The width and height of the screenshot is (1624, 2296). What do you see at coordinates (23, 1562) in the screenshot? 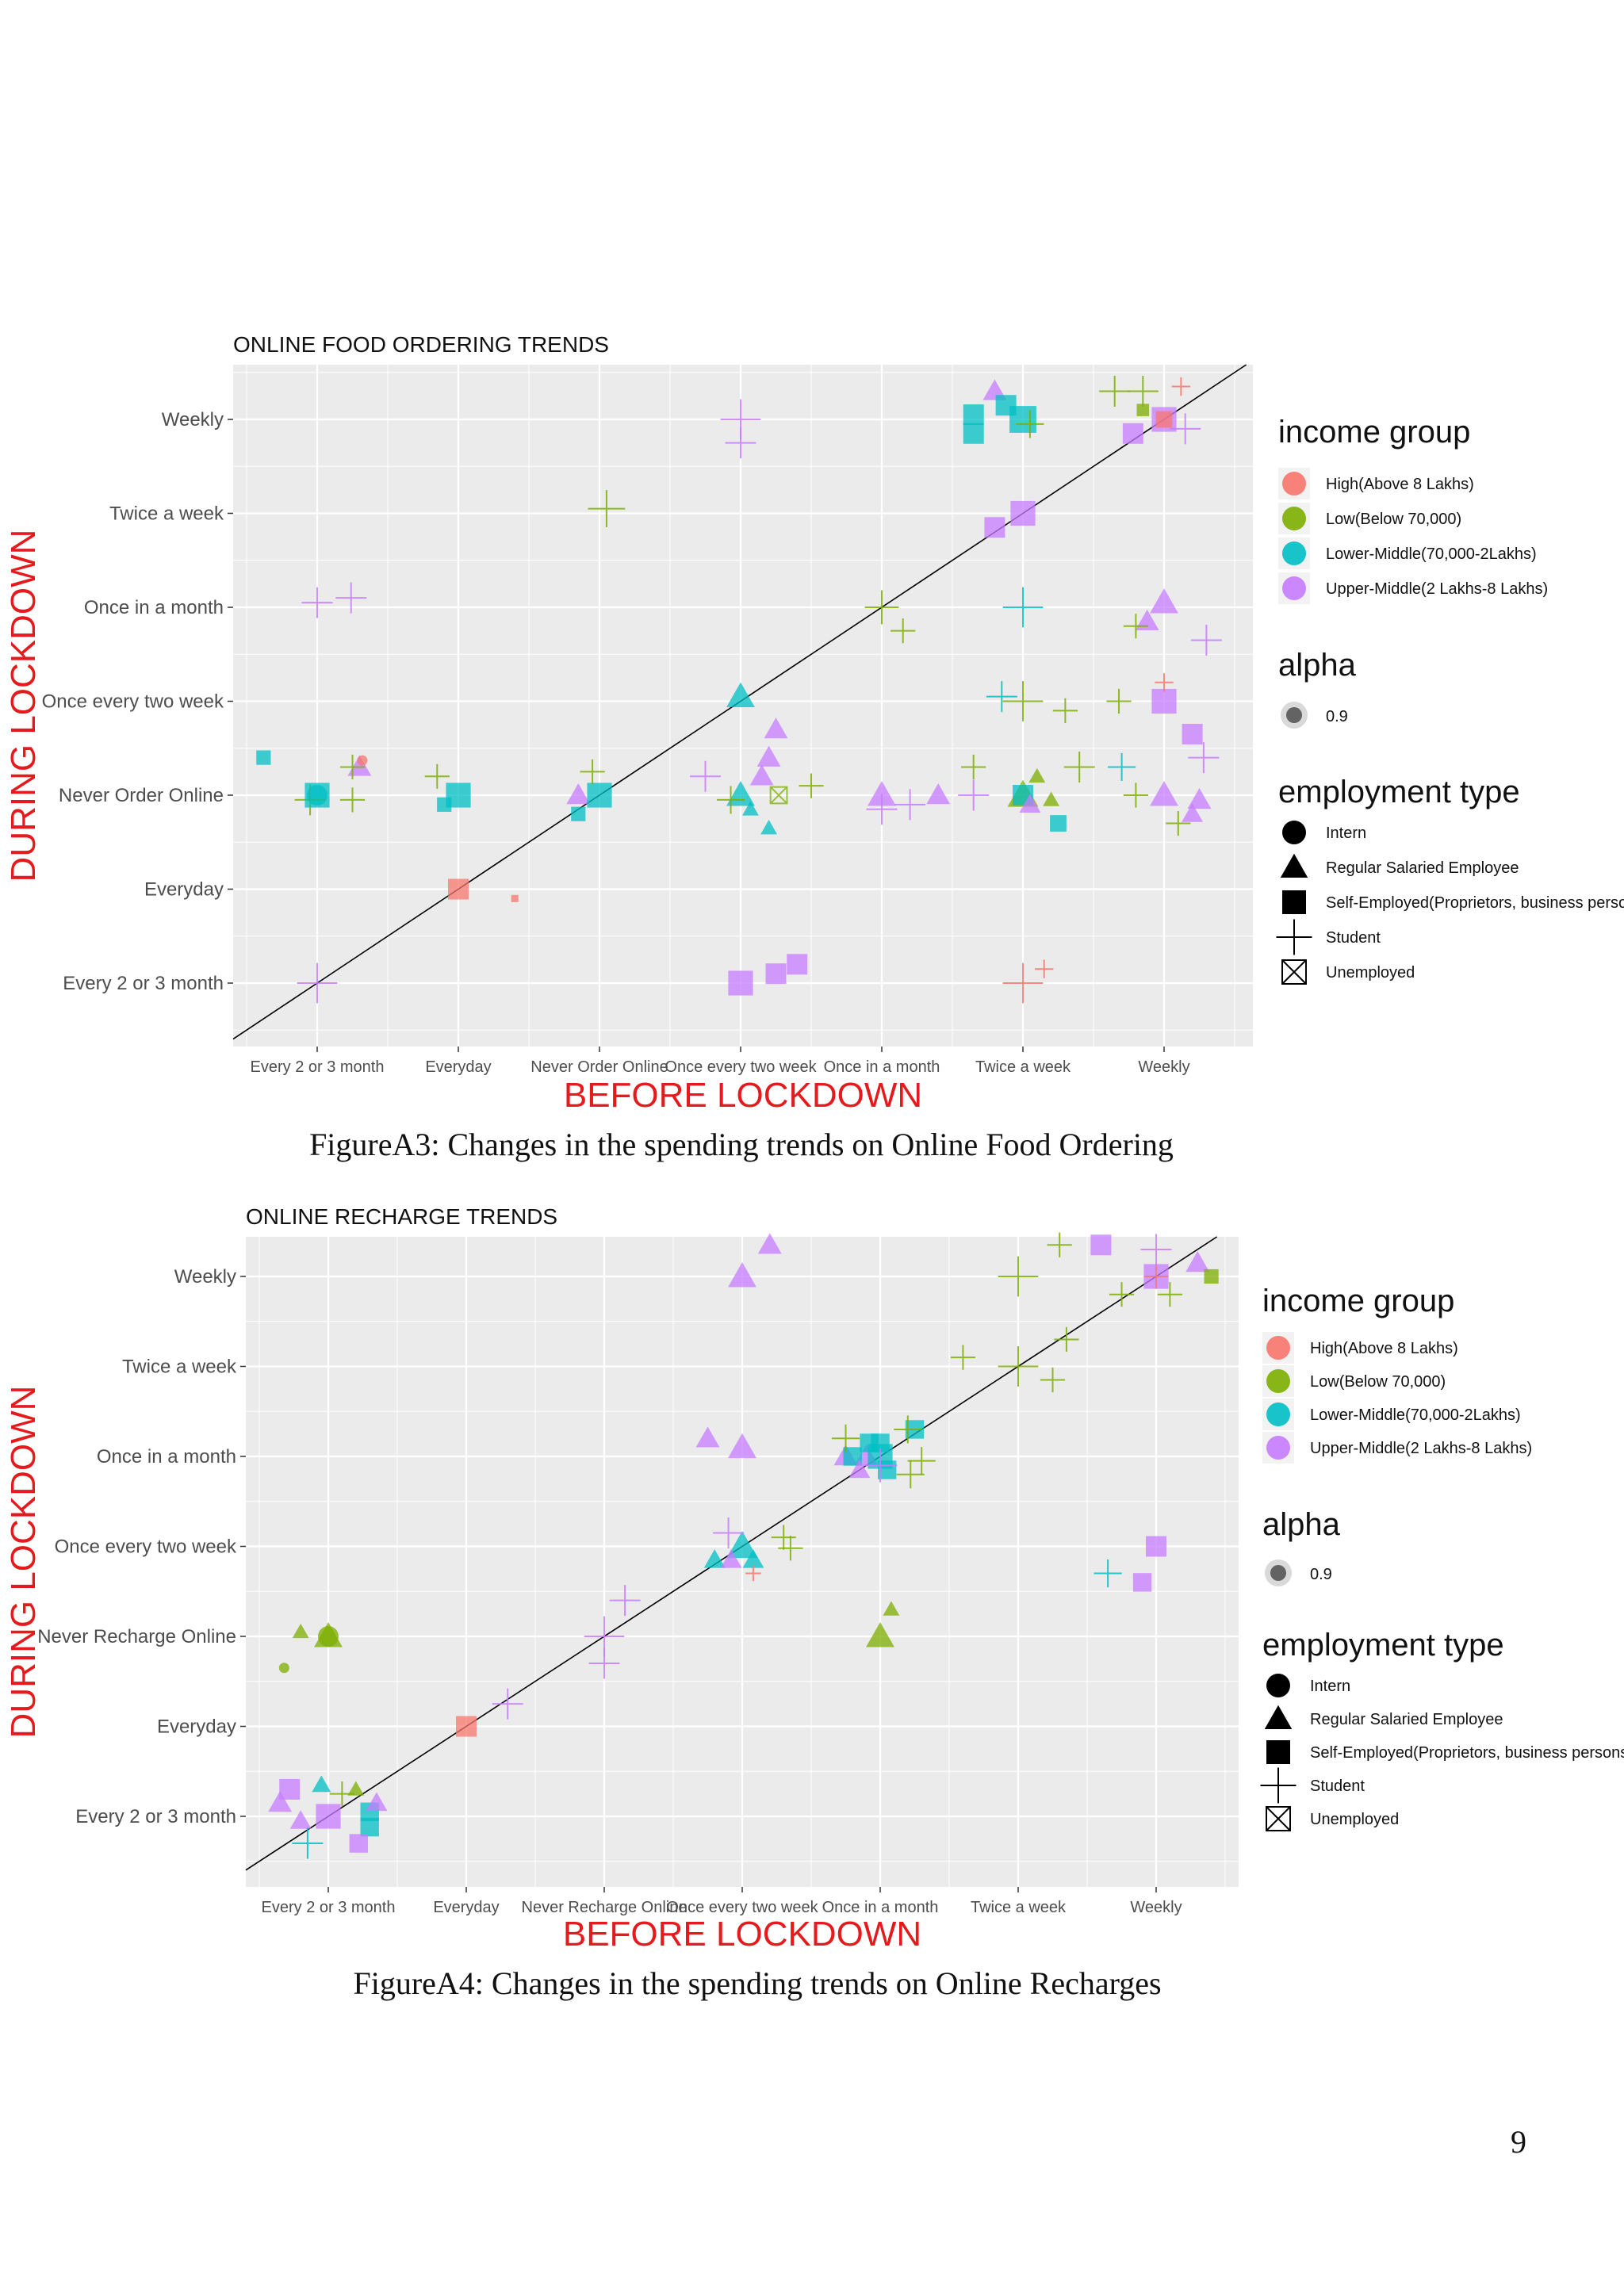
I see `y-axis-title: DURING LOCKDOWN` at bounding box center [23, 1562].